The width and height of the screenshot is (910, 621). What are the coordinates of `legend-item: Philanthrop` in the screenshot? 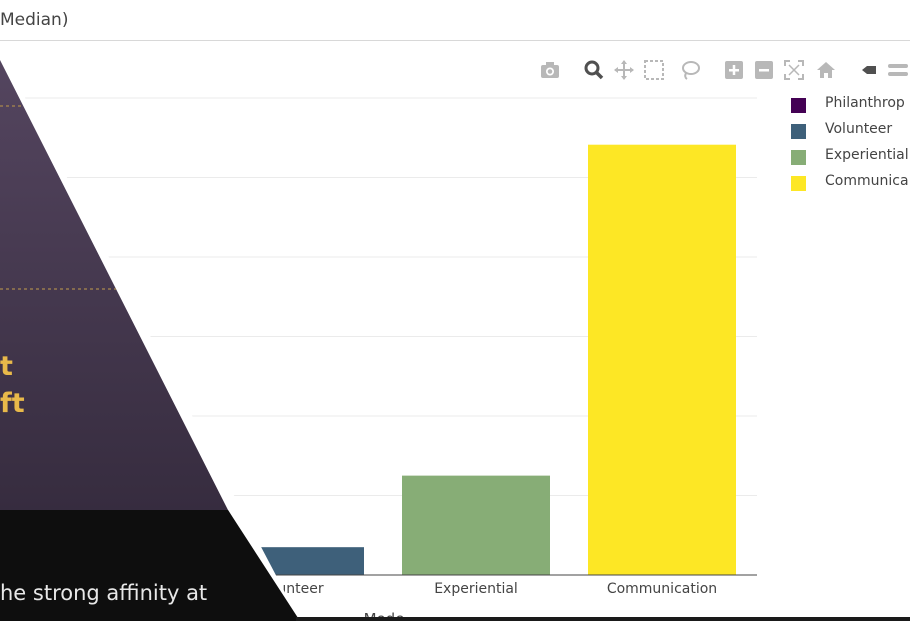 It's located at (849, 108).